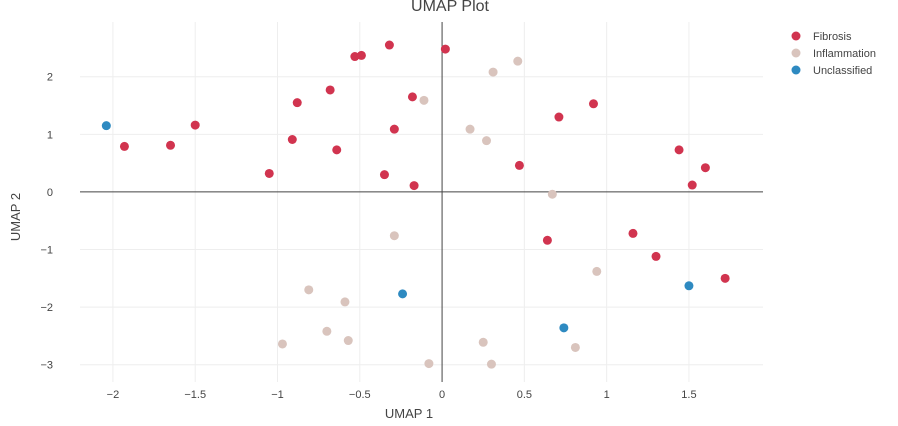 The height and width of the screenshot is (426, 898). I want to click on x-tick-label: −1.5, so click(195, 395).